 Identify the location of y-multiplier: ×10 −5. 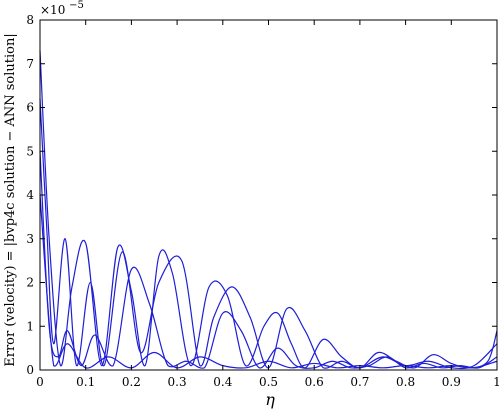
(62, 8).